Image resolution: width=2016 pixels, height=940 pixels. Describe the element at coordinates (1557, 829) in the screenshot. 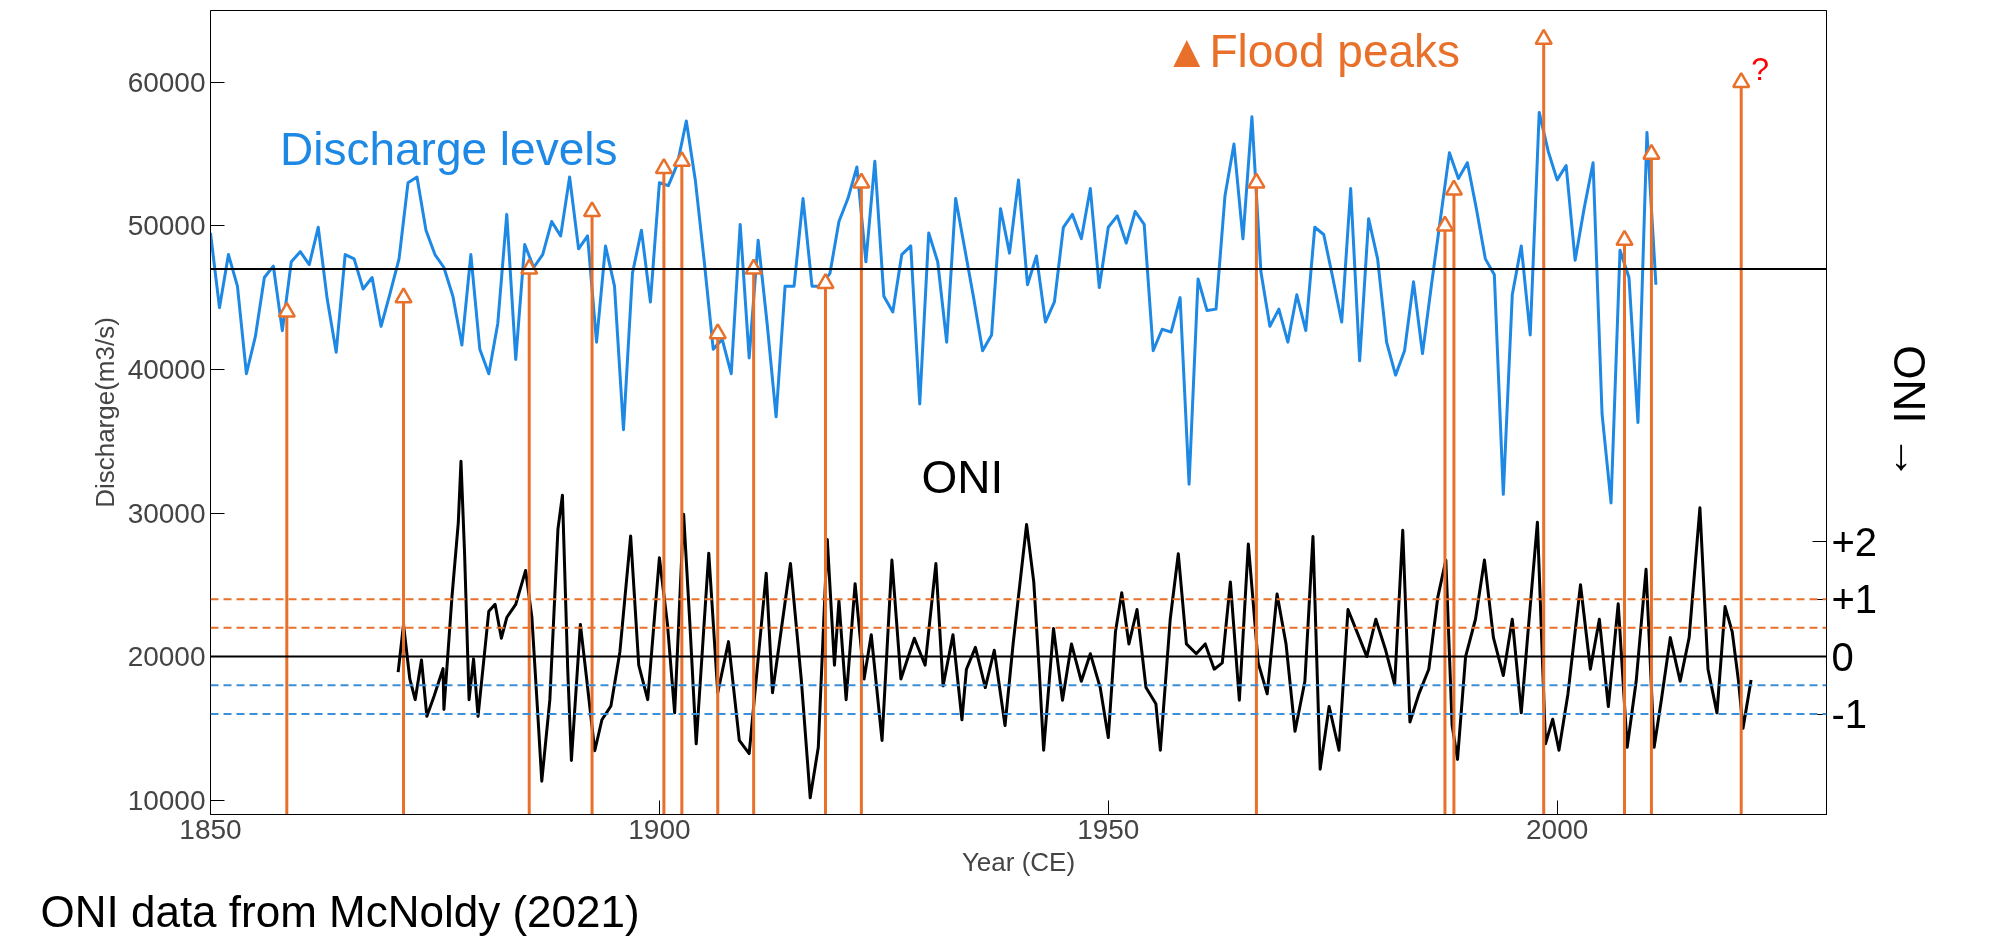

I see `x-tick-label: 2000` at that location.